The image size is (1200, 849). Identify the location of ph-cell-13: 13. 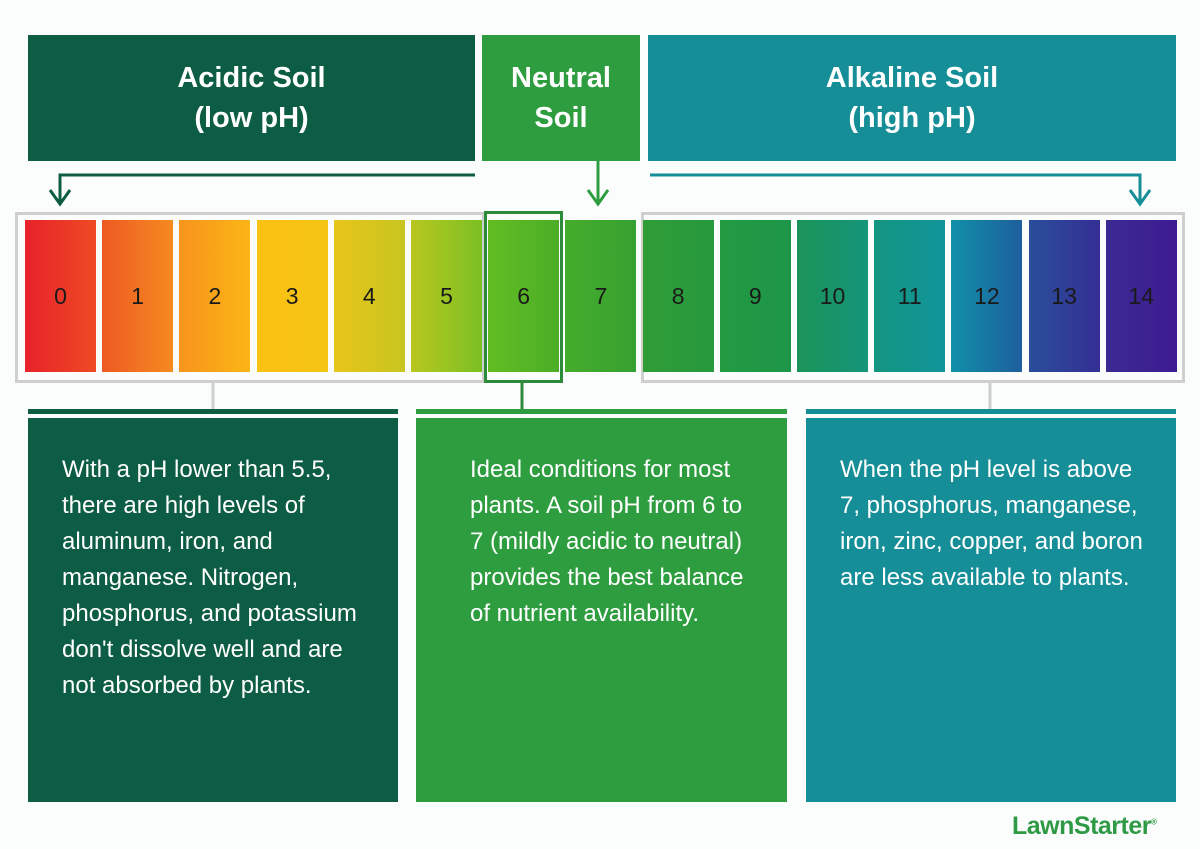
(1064, 296).